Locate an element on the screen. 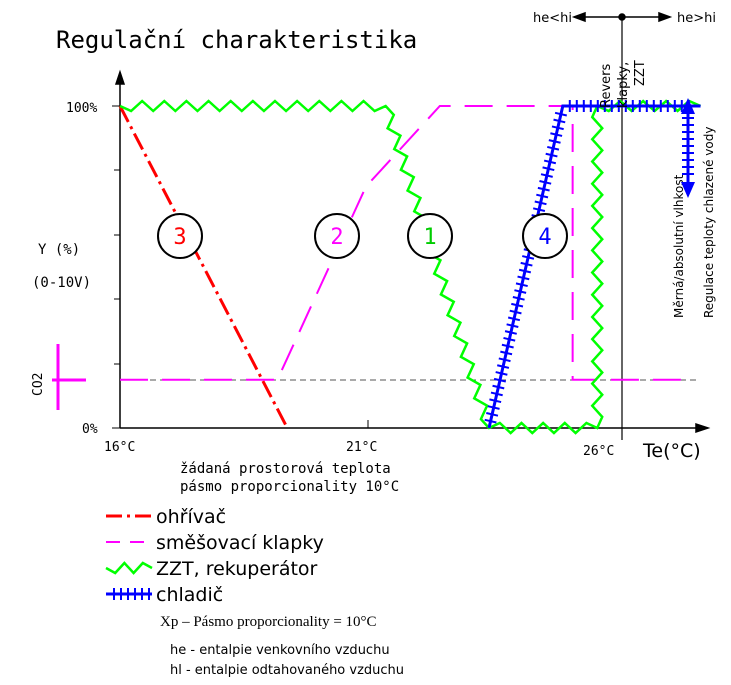 Image resolution: width=731 pixels, height=685 pixels. legend-label-cooler: chladič is located at coordinates (189, 595).